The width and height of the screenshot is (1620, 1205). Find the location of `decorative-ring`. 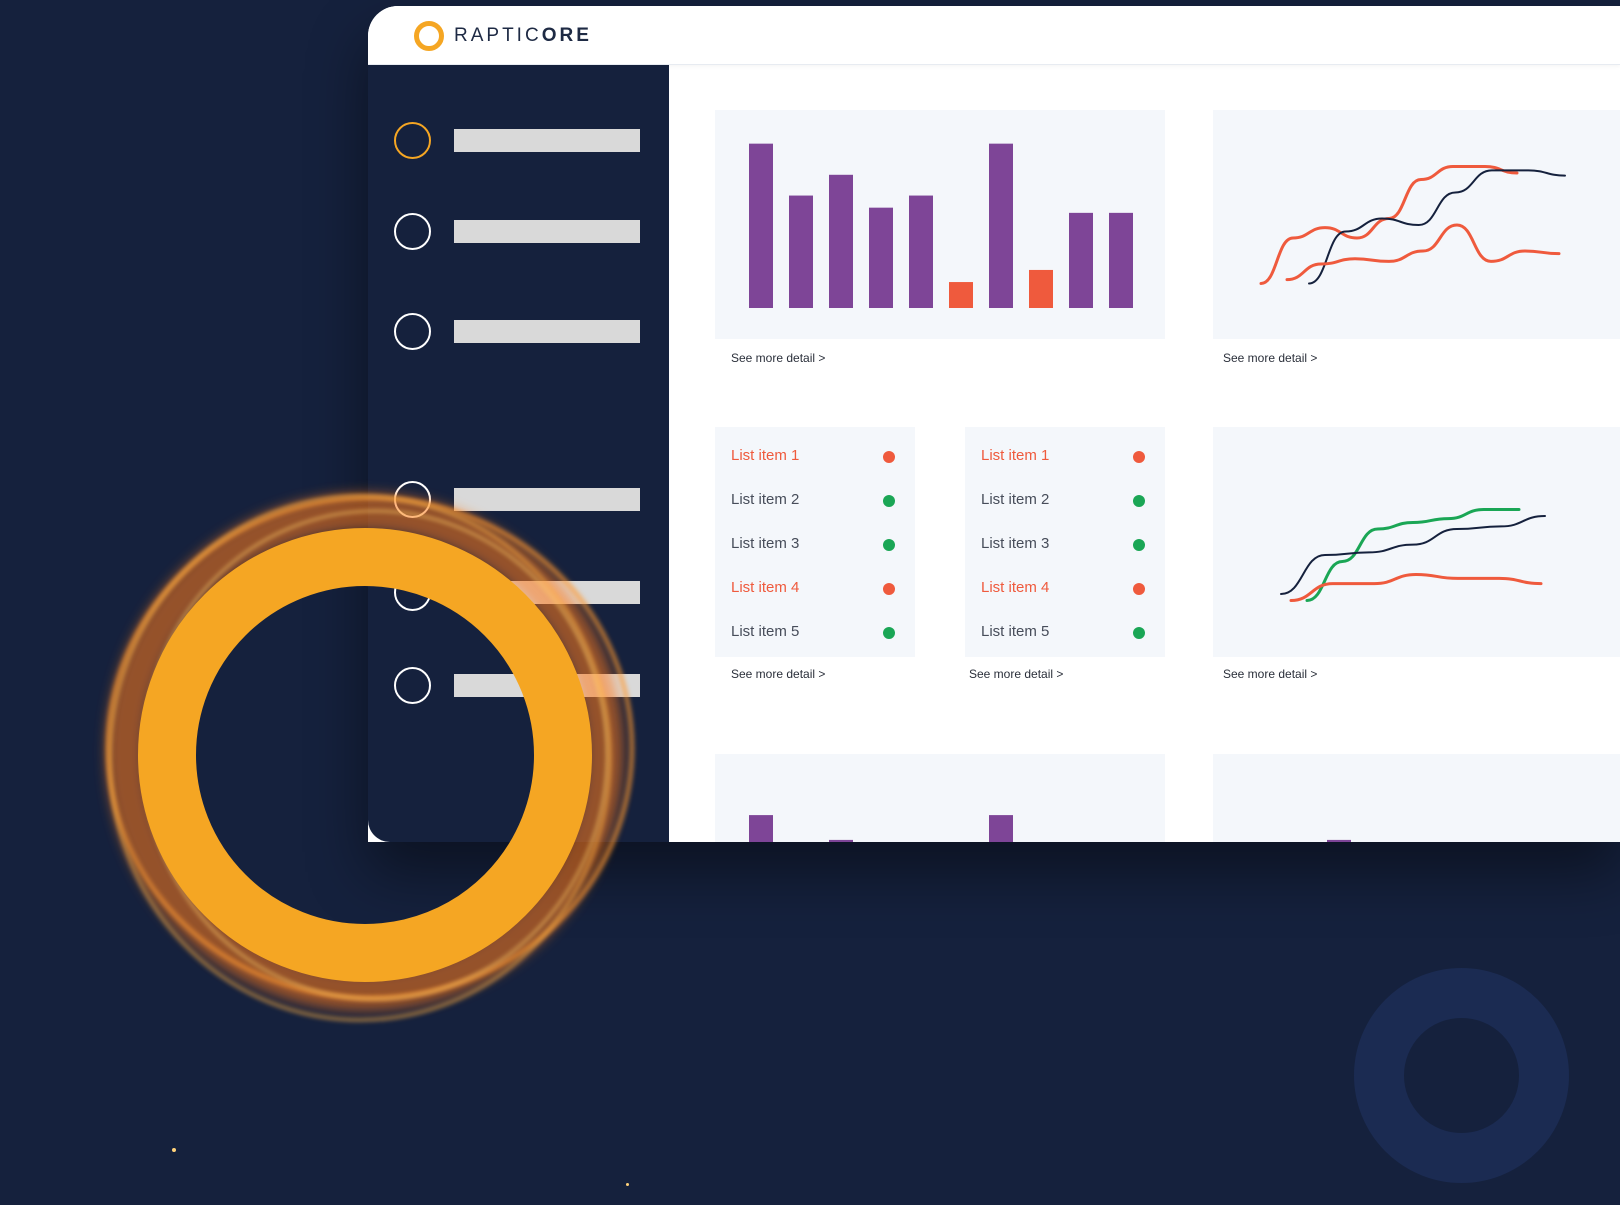

decorative-ring is located at coordinates (1461, 1075).